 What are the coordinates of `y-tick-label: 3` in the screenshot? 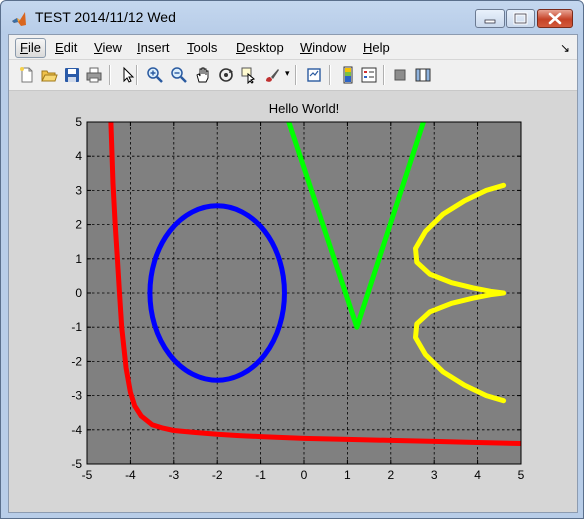 It's located at (78, 190).